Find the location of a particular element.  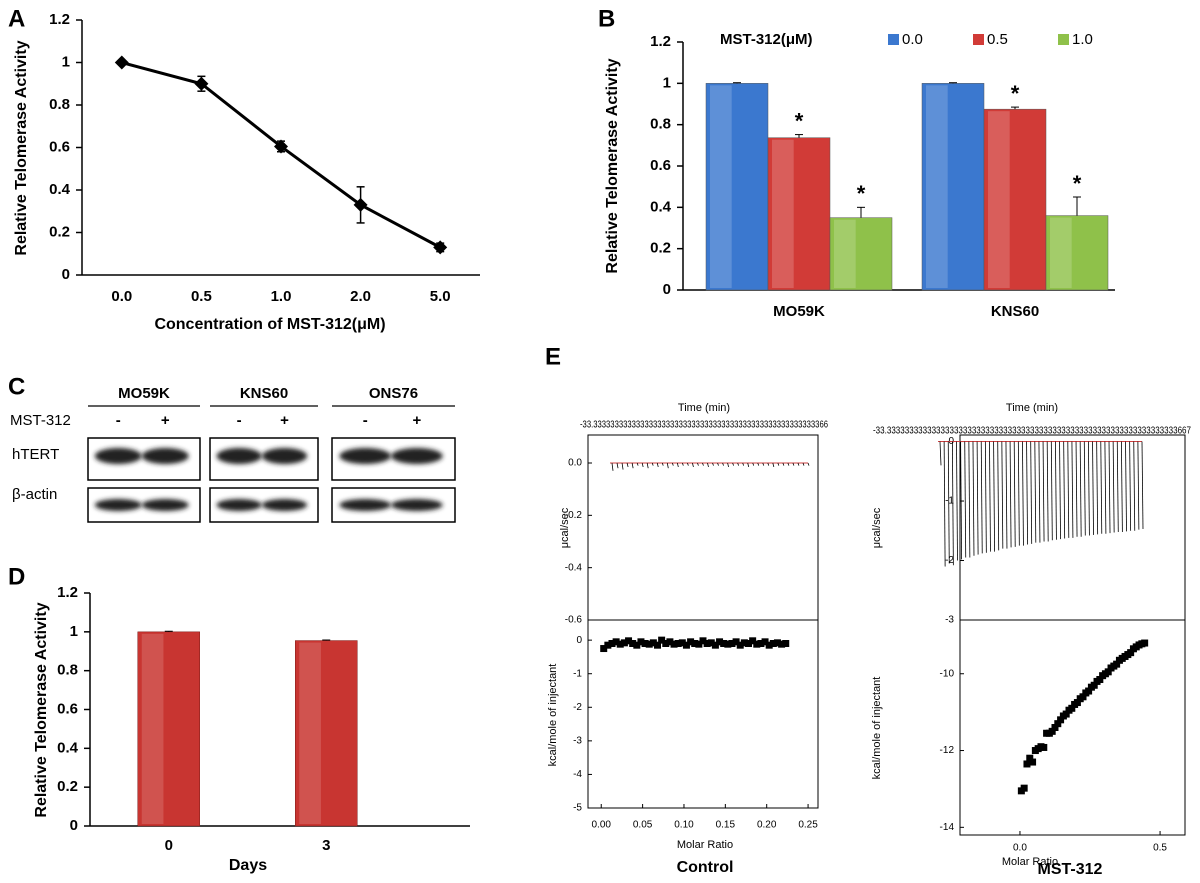

lane-label: + is located at coordinates (284, 420).